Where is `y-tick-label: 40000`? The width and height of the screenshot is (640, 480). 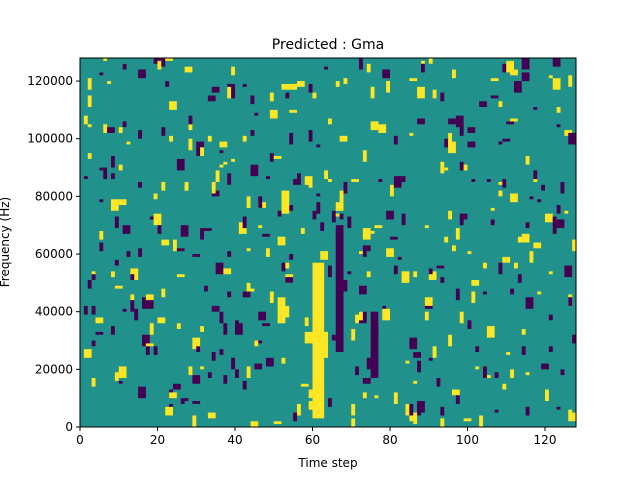 y-tick-label: 40000 is located at coordinates (54, 312).